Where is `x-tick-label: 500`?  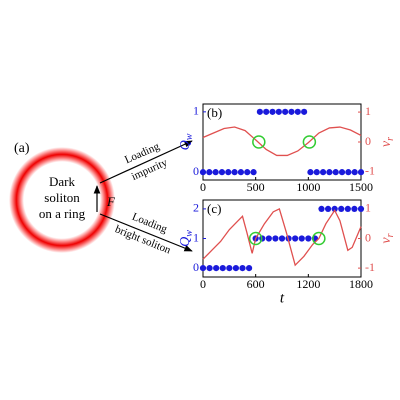
x-tick-label: 500 is located at coordinates (256, 187).